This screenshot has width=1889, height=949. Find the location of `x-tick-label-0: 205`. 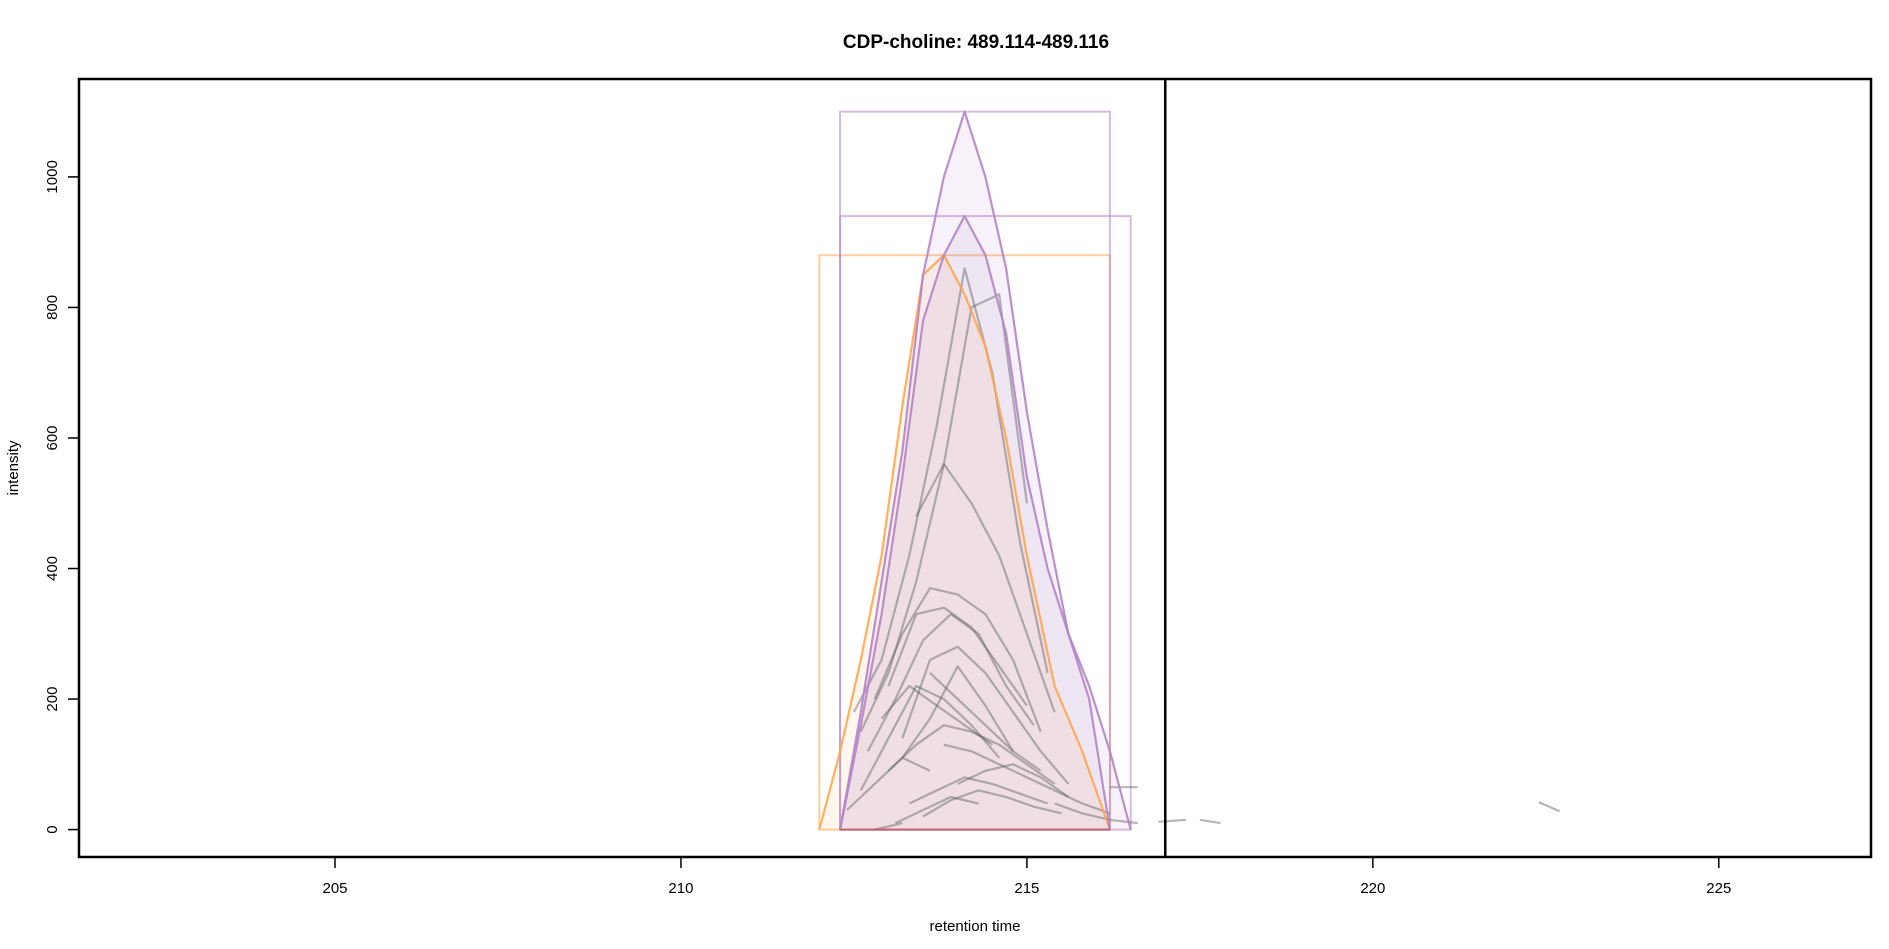

x-tick-label-0: 205 is located at coordinates (334, 888).